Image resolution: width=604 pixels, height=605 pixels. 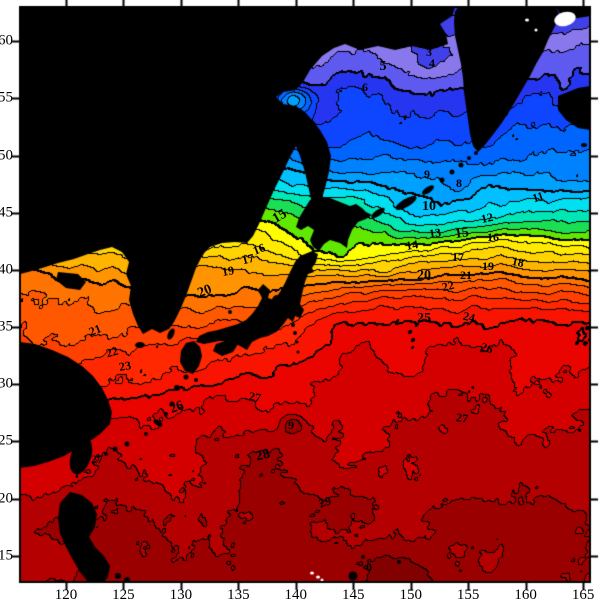 I want to click on y-tick-label: 15, so click(x=6, y=555).